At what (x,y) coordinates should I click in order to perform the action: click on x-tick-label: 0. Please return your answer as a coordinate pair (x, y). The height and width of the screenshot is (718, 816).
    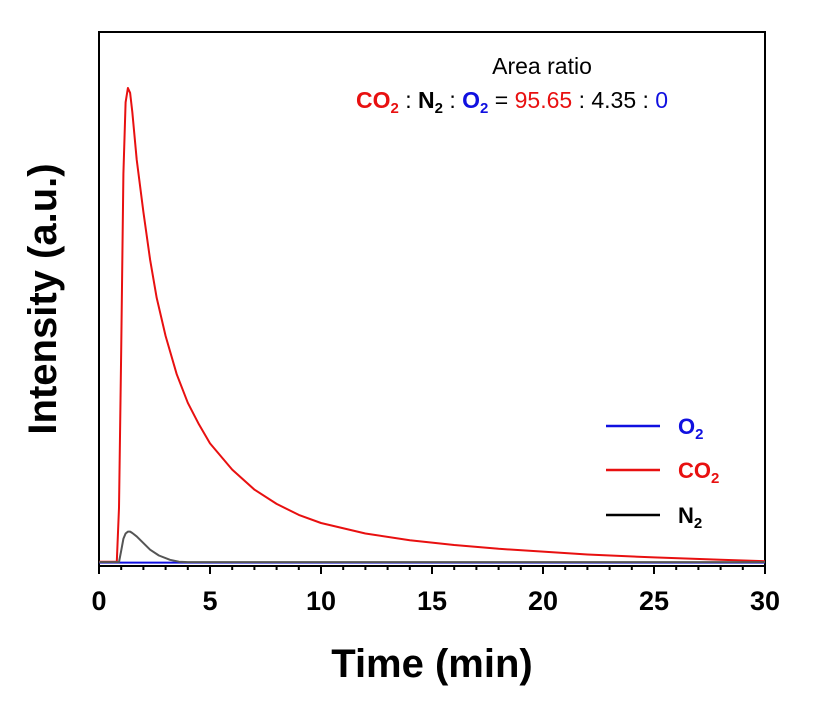
    Looking at the image, I should click on (98, 601).